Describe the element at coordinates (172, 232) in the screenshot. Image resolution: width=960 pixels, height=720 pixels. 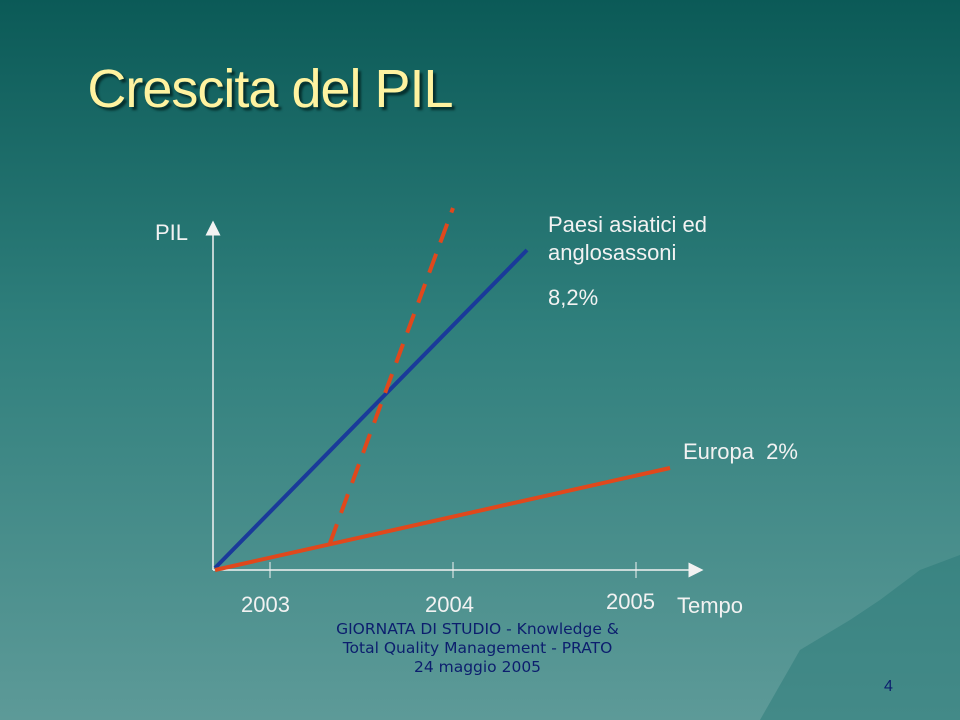
I see `y-axis-label: PIL` at that location.